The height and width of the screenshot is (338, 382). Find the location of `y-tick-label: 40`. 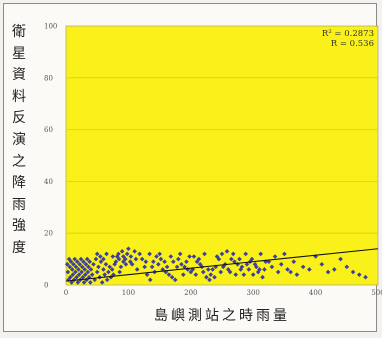

y-tick-label: 40 is located at coordinates (48, 182).